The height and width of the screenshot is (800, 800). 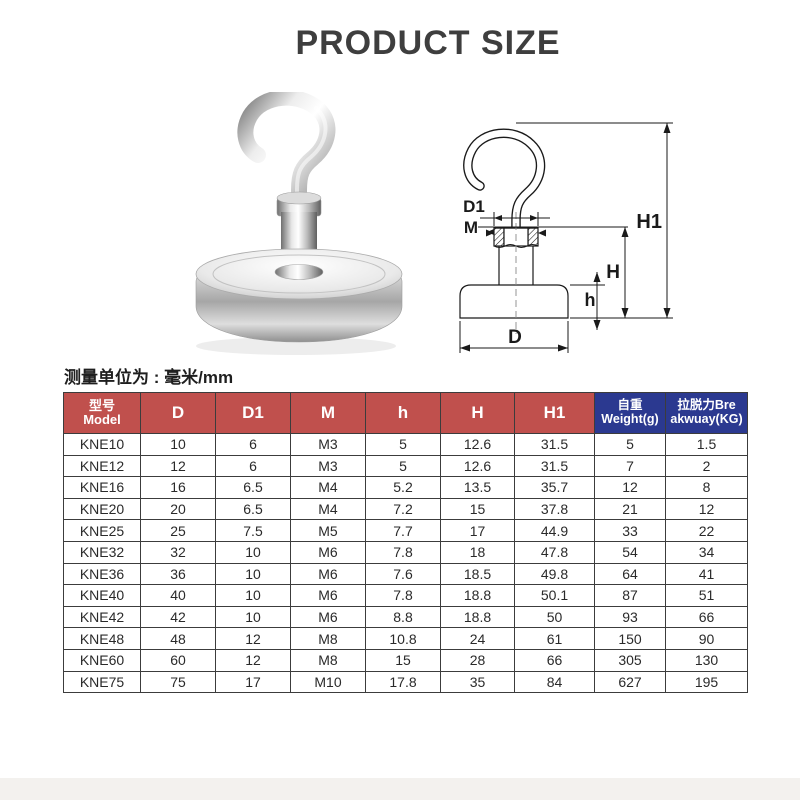 What do you see at coordinates (178, 595) in the screenshot?
I see `table-cell: 40` at bounding box center [178, 595].